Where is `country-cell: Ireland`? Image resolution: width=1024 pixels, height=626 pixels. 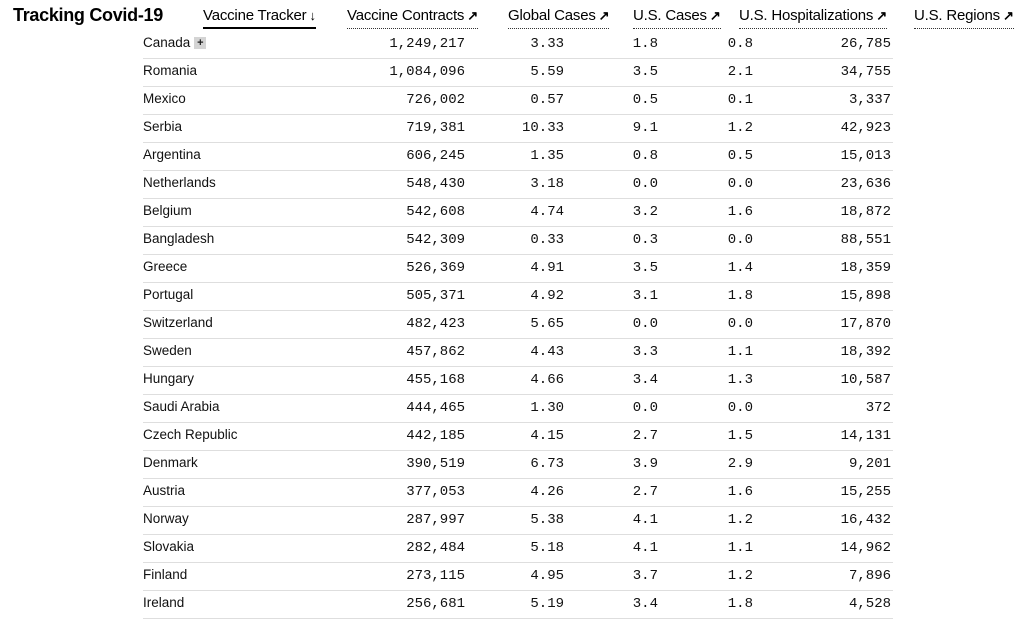 country-cell: Ireland is located at coordinates (163, 602).